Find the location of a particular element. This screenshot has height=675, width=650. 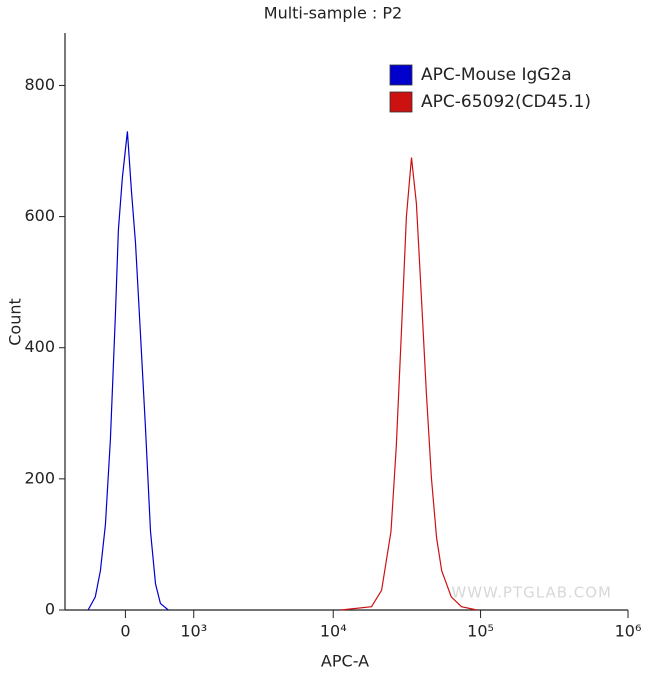

y-tick-label: 400 is located at coordinates (39, 346).